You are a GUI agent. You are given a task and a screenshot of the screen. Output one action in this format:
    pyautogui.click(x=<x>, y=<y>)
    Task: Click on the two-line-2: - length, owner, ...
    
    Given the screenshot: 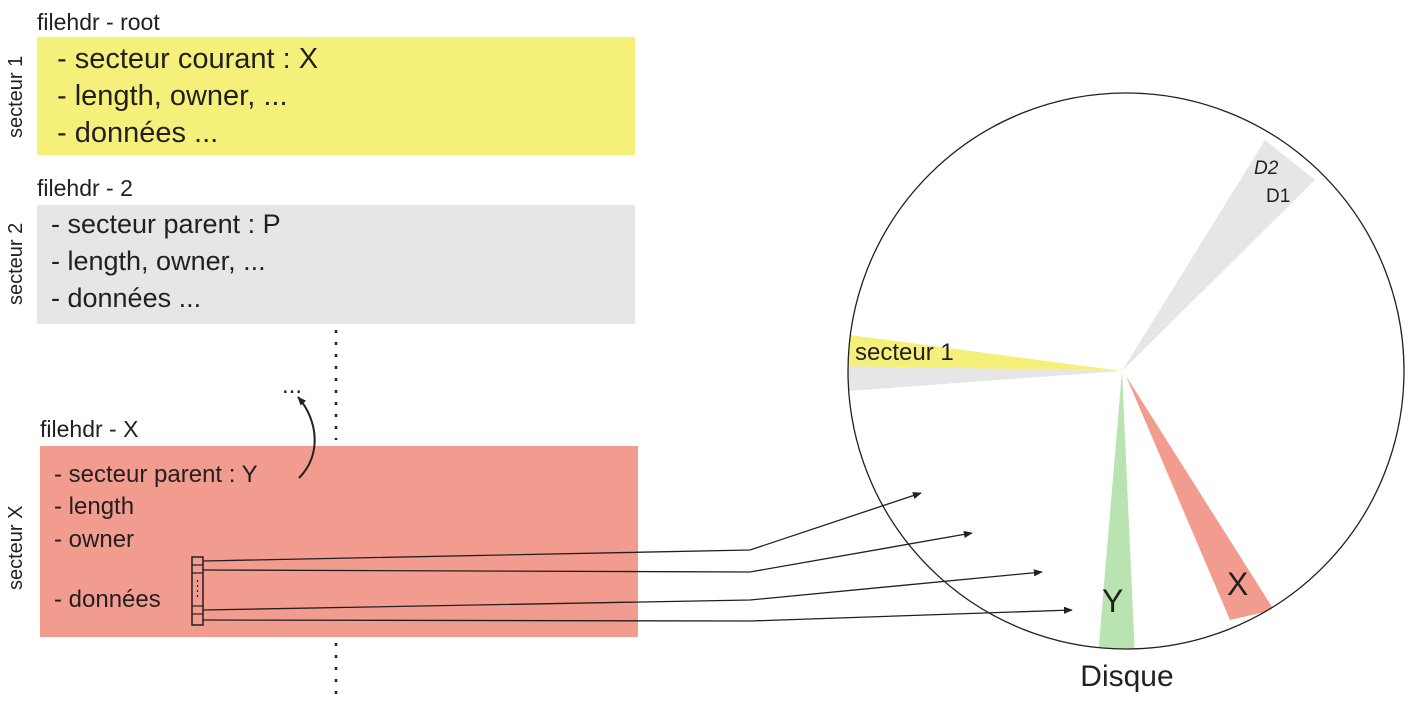 What is the action you would take?
    pyautogui.click(x=158, y=261)
    